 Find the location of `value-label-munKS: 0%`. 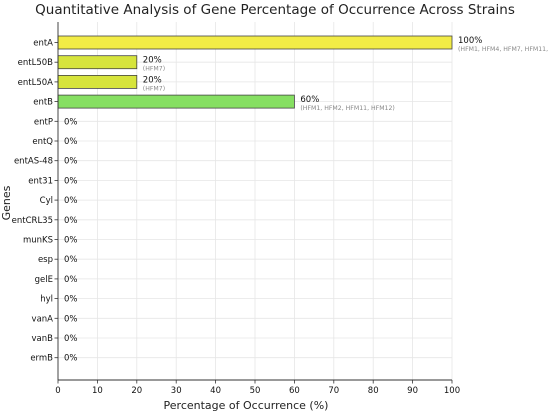

value-label-munKS: 0% is located at coordinates (71, 241).